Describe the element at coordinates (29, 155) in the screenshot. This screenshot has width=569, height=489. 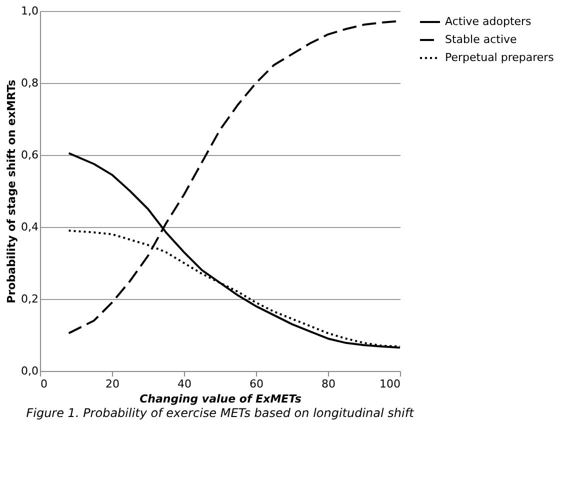
I see `y-tick-label: 0,6` at that location.